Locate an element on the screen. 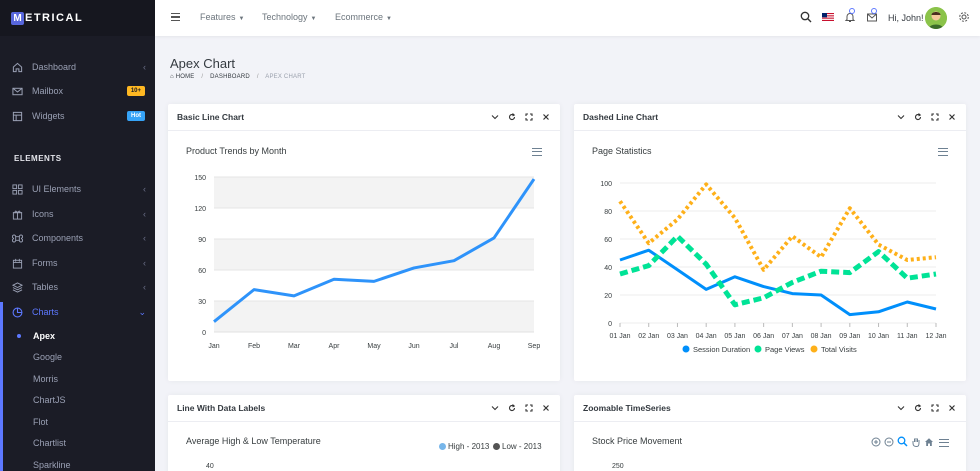 The height and width of the screenshot is (471, 980). sidebar-subitem-apex: Apex is located at coordinates (77, 336).